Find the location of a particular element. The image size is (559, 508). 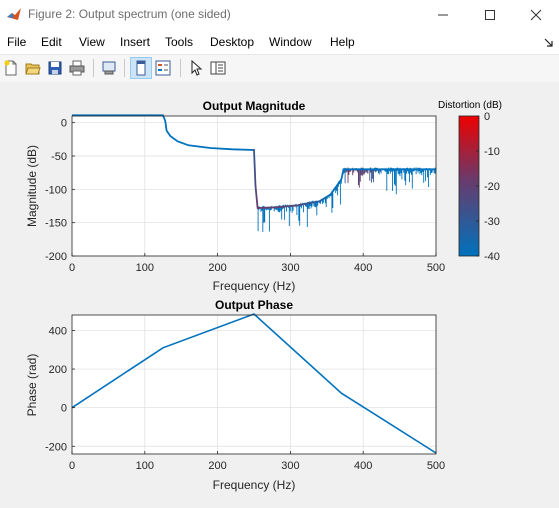

legend-button is located at coordinates (163, 68).